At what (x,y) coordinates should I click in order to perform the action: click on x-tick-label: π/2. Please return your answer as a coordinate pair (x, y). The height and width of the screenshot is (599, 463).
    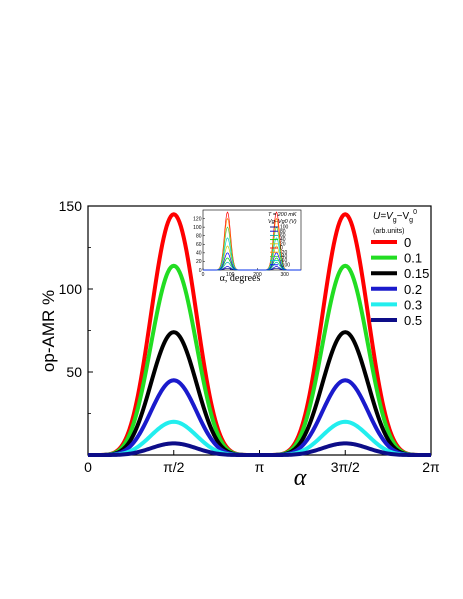
    Looking at the image, I should click on (174, 467).